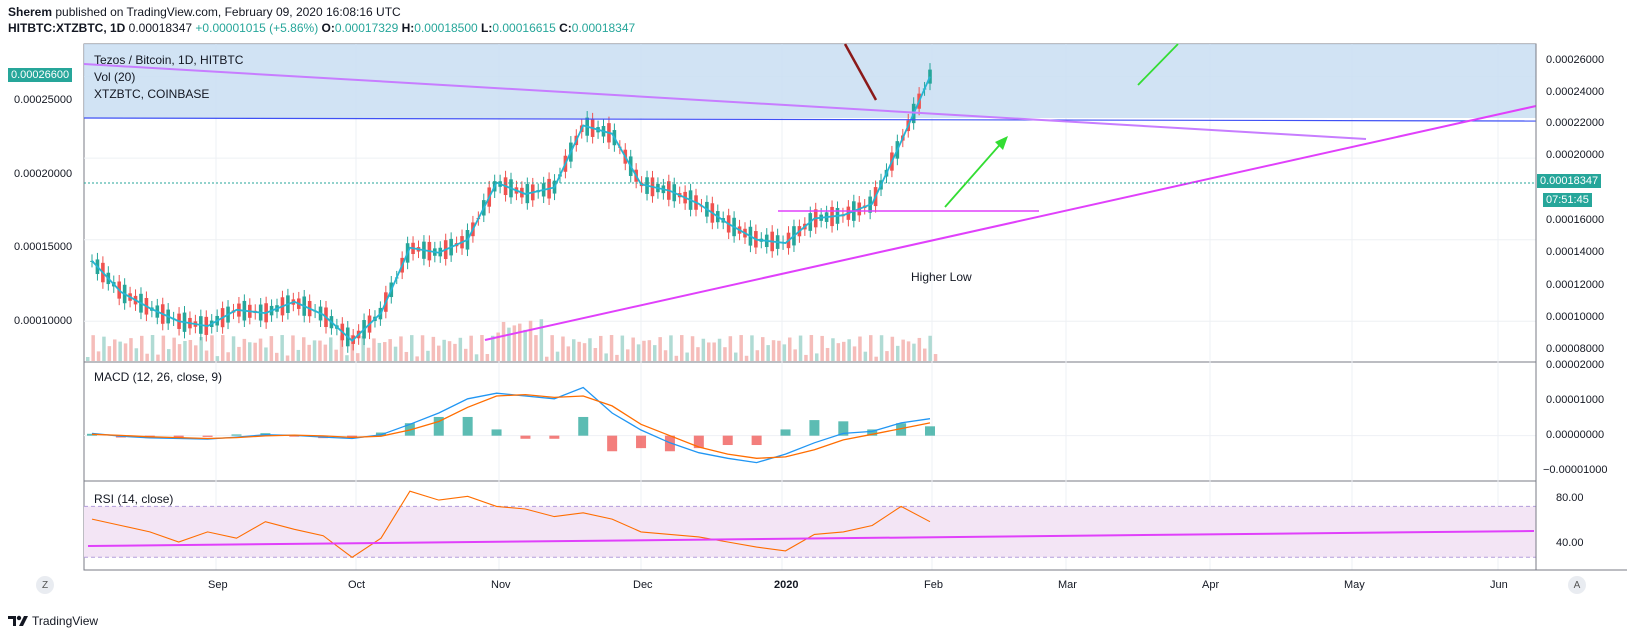  What do you see at coordinates (30, 12) in the screenshot?
I see `author-name: Sherem` at bounding box center [30, 12].